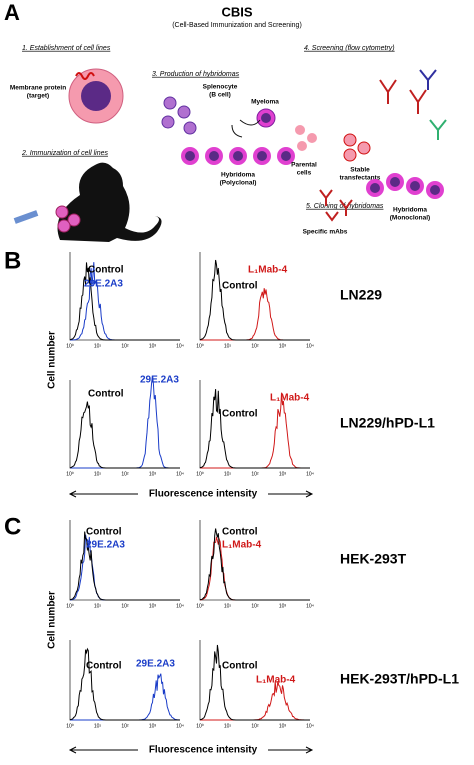 The image size is (474, 765). What do you see at coordinates (349, 48) in the screenshot?
I see `step-title: 4. Screening (flow cytometry)` at bounding box center [349, 48].